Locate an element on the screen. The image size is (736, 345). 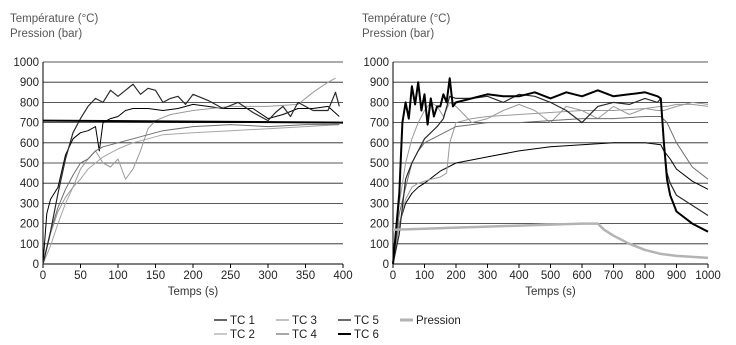
x-tick-label: 600 is located at coordinates (581, 276).